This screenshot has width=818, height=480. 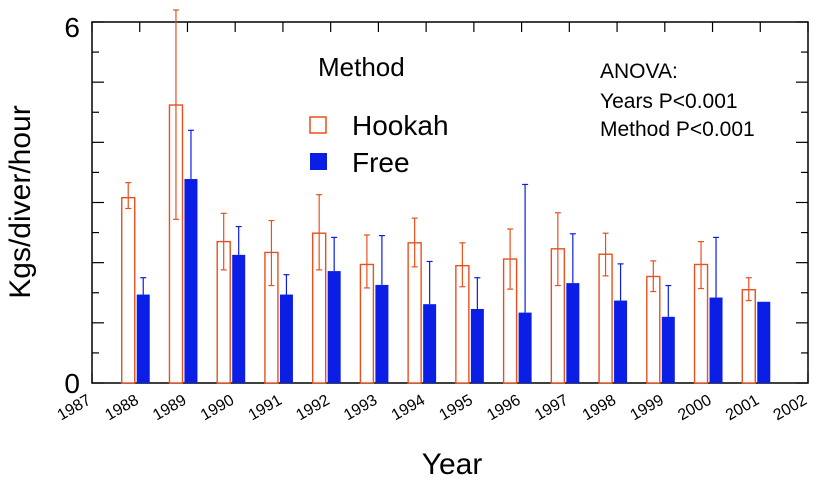 What do you see at coordinates (318, 125) in the screenshot?
I see `legend-hookah-swatch` at bounding box center [318, 125].